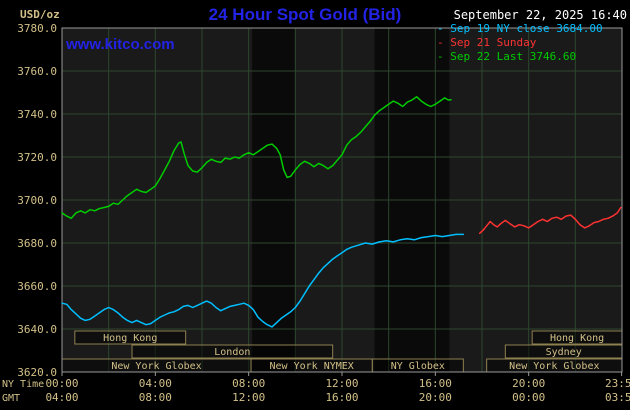 This screenshot has height=410, width=630. Describe the element at coordinates (37, 243) in the screenshot. I see `y-tick-label: 3680.0` at that location.